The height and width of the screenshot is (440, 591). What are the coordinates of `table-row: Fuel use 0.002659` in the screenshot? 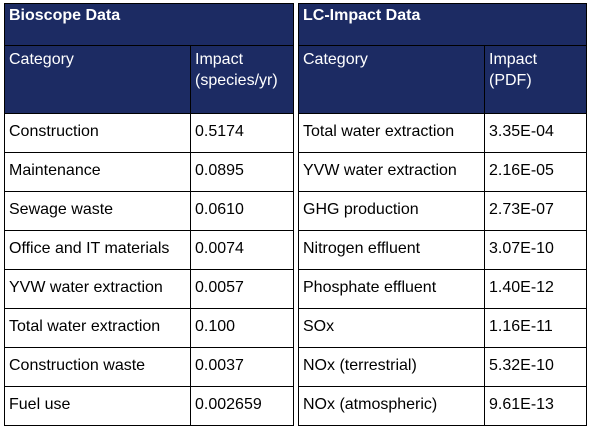 It's located at (149, 406).